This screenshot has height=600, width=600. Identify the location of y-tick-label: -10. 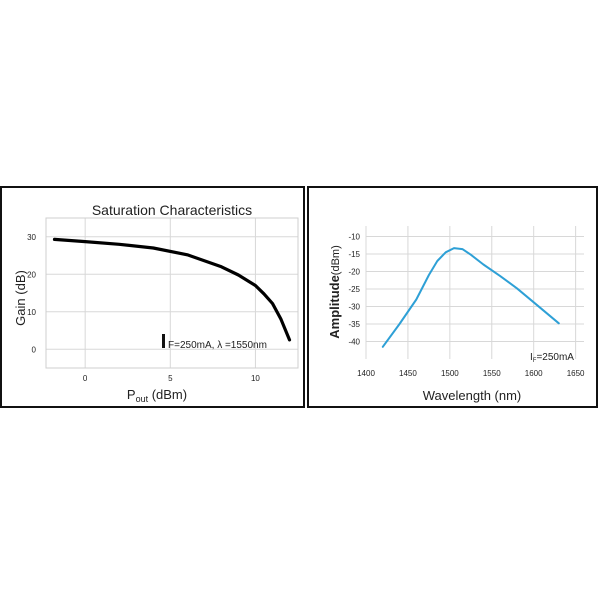
(354, 237).